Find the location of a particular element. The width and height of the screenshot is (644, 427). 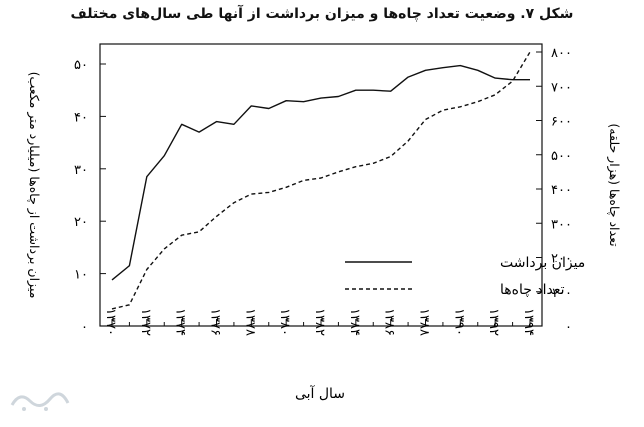

x-tick-label: ۱۳۷۶ is located at coordinates (215, 322).